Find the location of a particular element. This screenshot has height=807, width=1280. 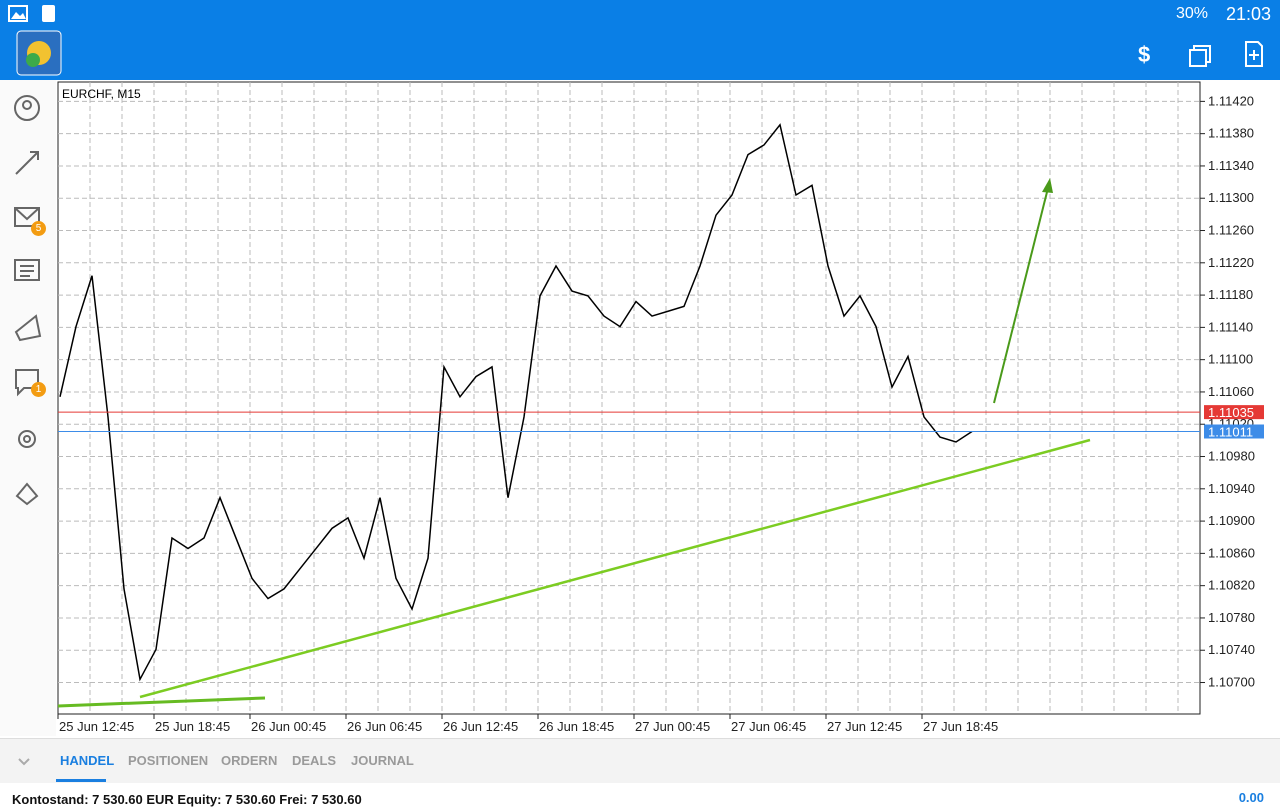

y-tick-label: 1.11140 is located at coordinates (1230, 326).